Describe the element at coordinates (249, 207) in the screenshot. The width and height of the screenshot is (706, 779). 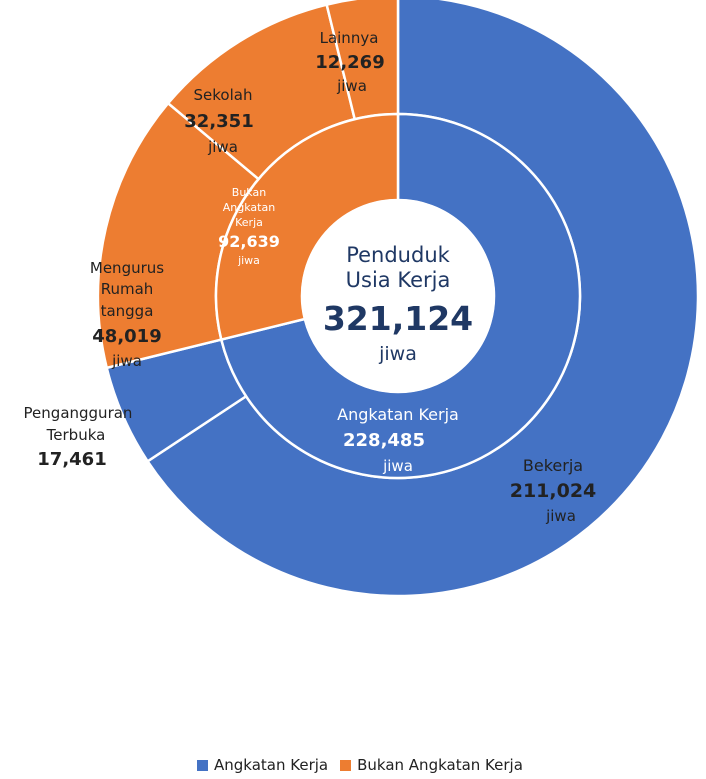
I see `label-bak-line2: Angkatan` at that location.